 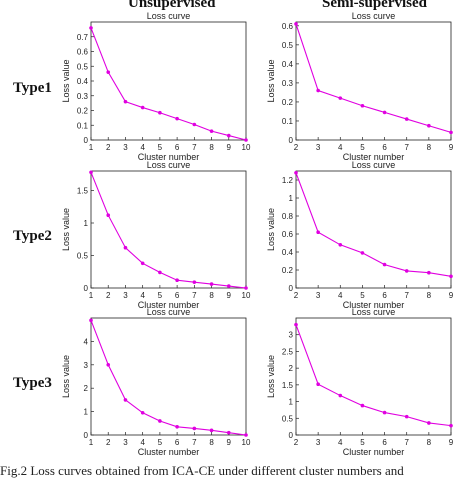 I want to click on y-tick-label: 0.1, so click(x=288, y=121).